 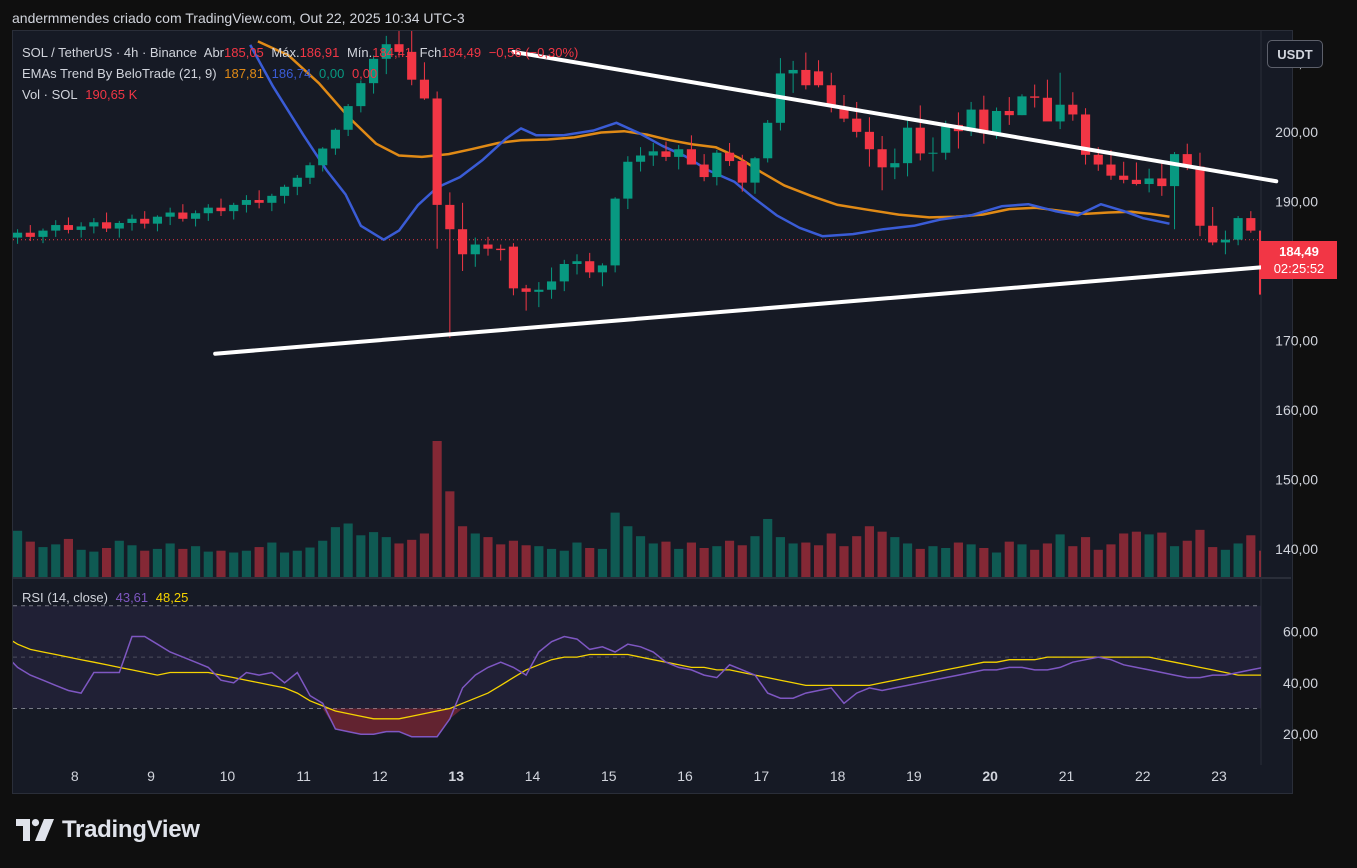 I want to click on volume-legend: Vol · SOL 190,65 K, so click(x=81, y=94).